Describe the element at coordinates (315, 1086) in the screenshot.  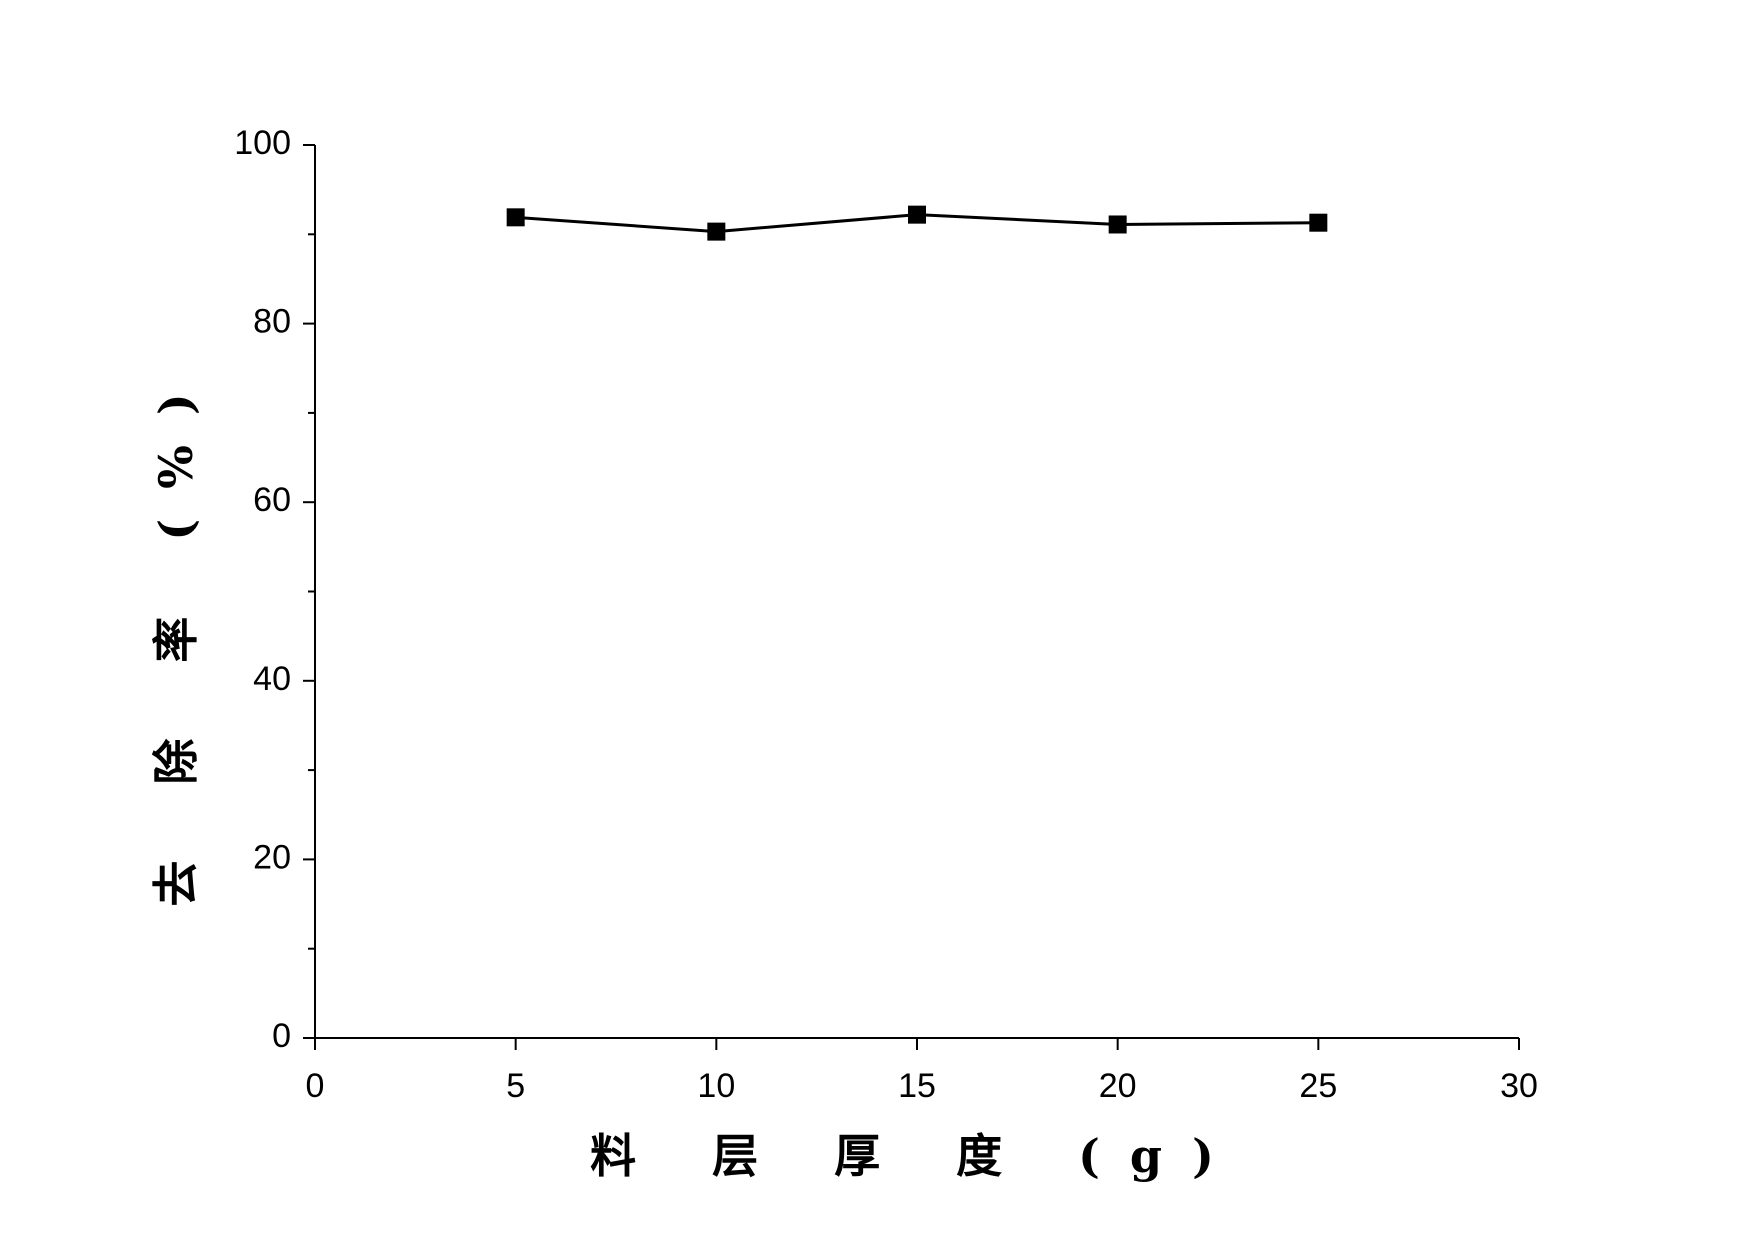
I see `x-tick-label: 0` at that location.